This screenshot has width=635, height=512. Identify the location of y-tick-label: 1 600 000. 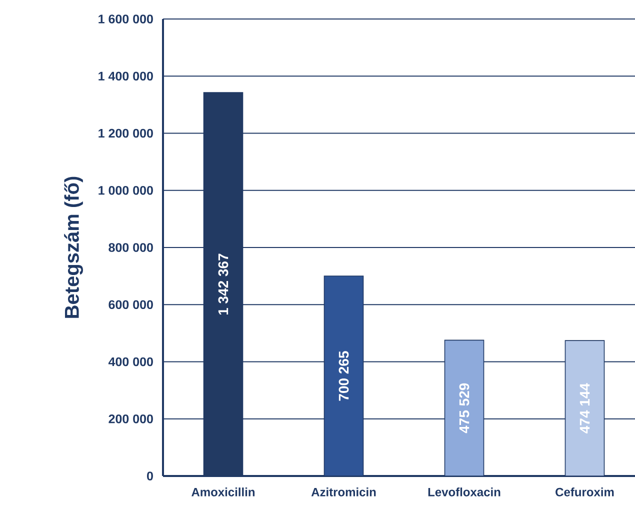
(125, 19).